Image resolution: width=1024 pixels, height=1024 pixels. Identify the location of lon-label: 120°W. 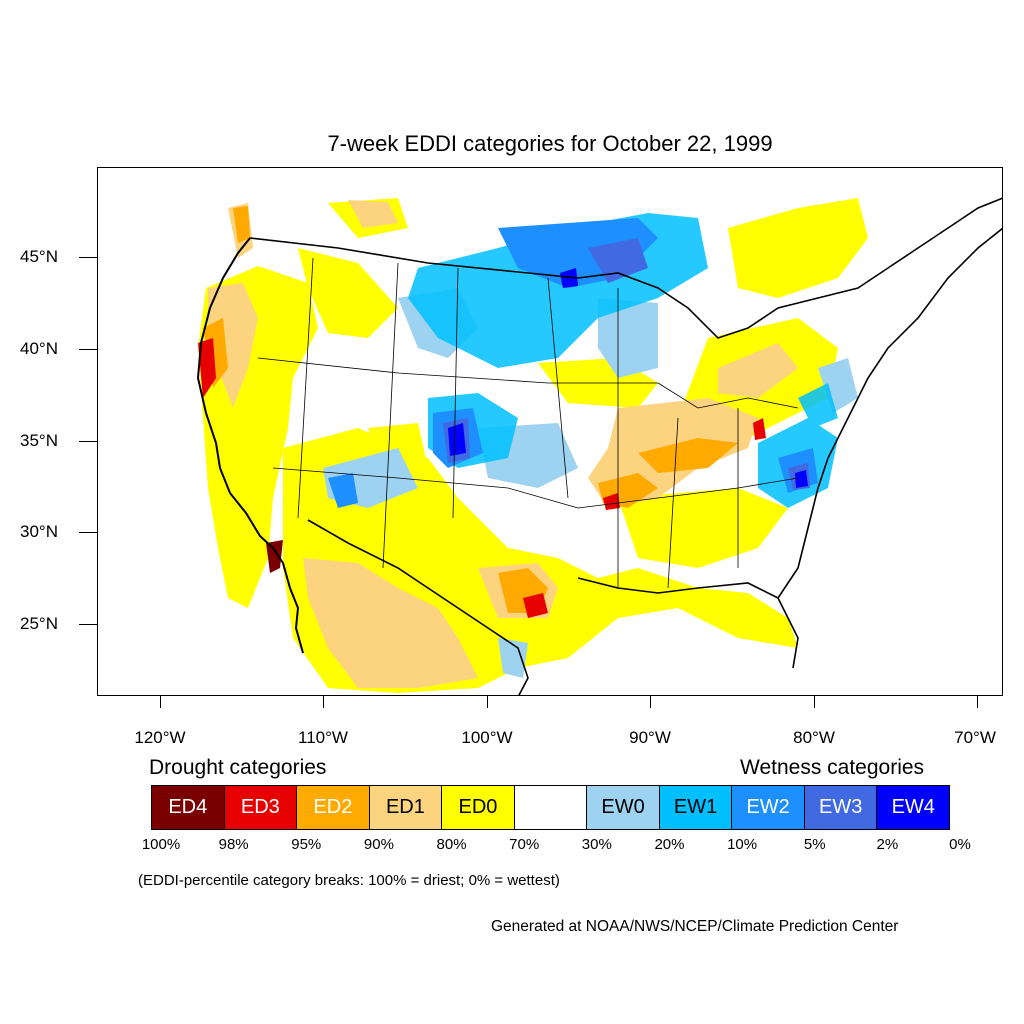
(160, 737).